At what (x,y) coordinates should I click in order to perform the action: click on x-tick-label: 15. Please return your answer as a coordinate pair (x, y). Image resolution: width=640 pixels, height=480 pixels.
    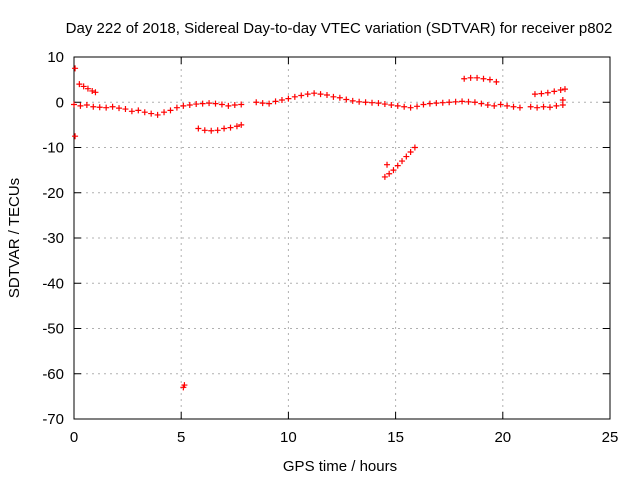
    Looking at the image, I should click on (395, 437).